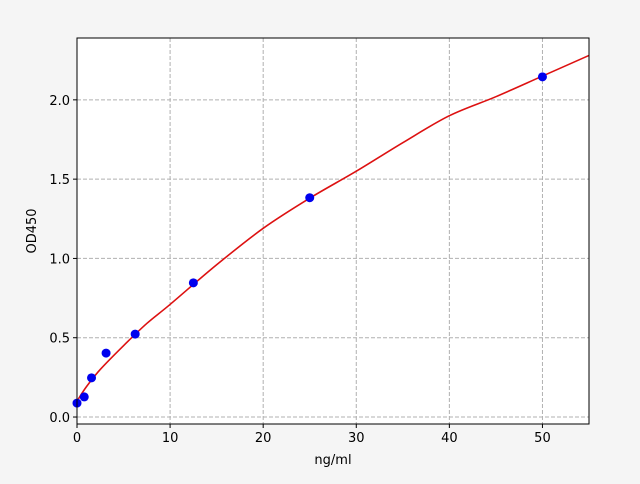 Image resolution: width=640 pixels, height=484 pixels. Describe the element at coordinates (59, 418) in the screenshot. I see `y-tick-label: 0.0` at that location.